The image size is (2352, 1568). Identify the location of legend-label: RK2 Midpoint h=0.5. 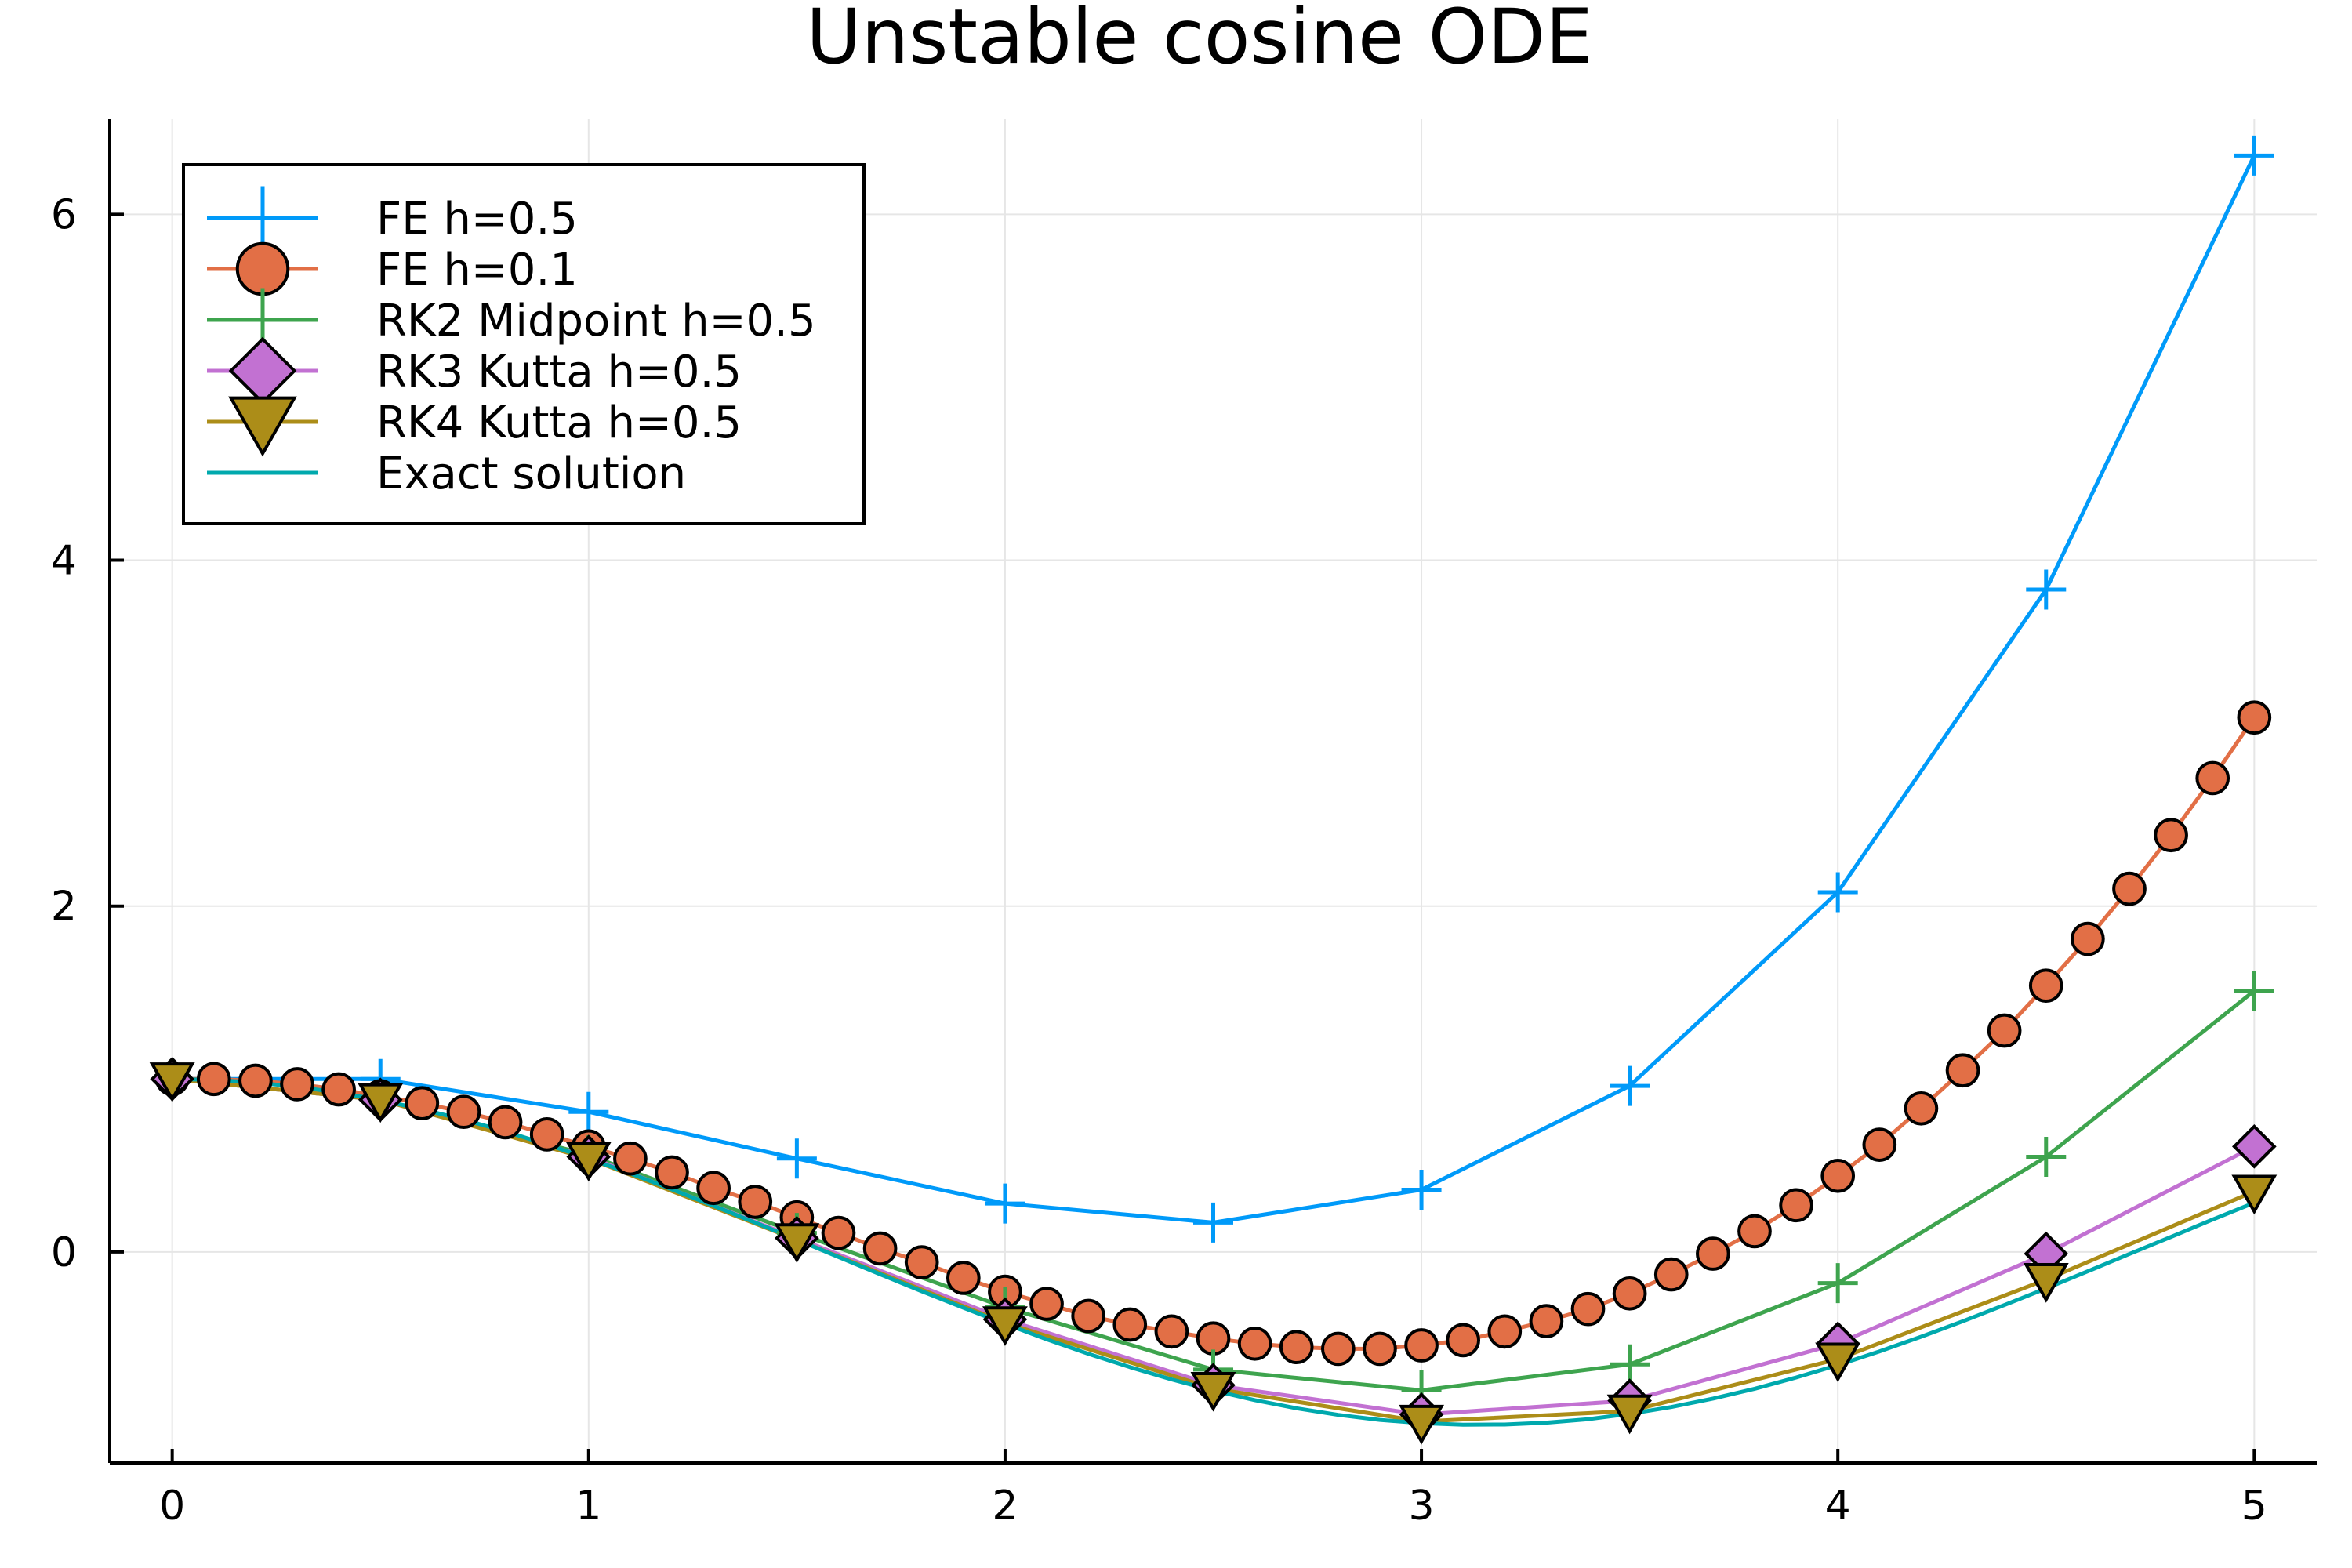
(596, 321).